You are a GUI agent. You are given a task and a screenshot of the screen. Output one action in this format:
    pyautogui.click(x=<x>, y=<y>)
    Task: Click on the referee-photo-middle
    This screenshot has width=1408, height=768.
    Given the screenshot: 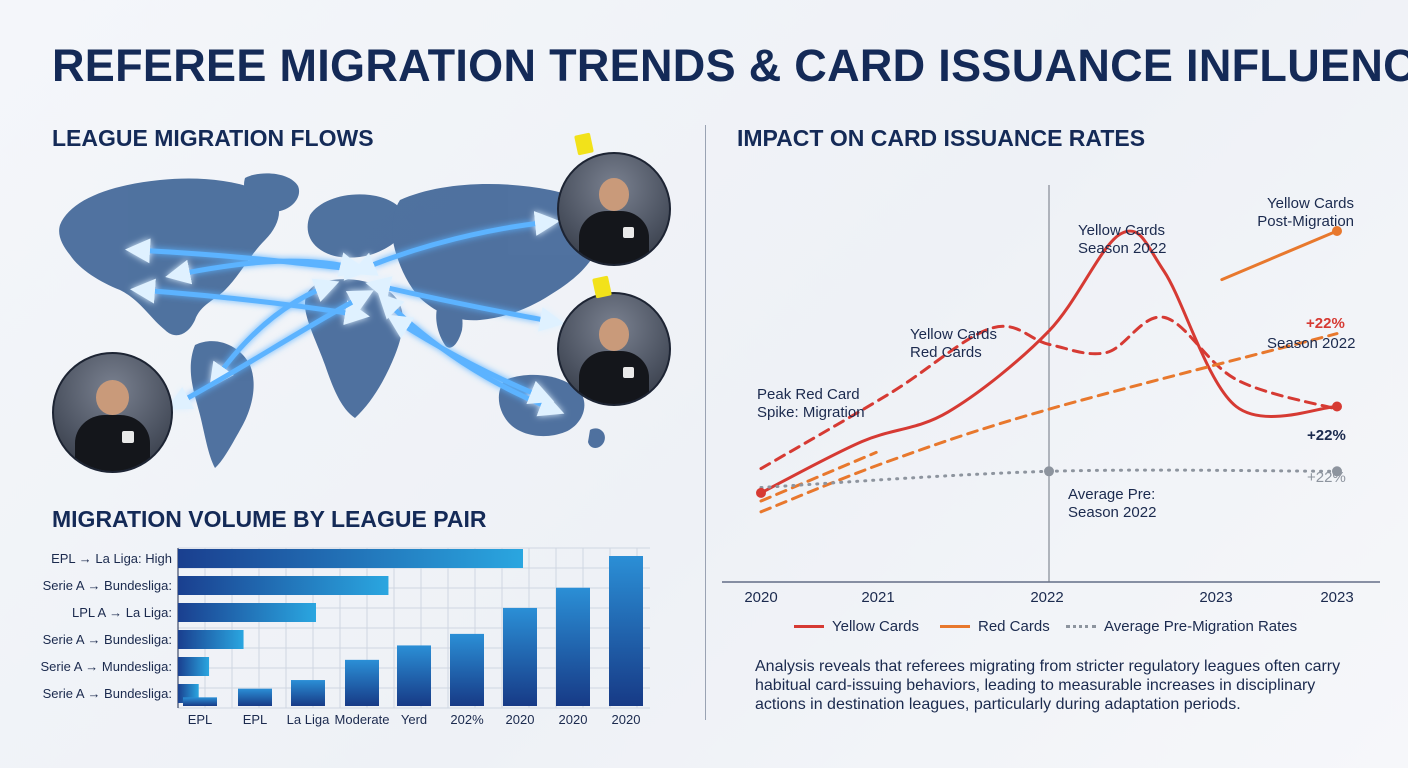 What is the action you would take?
    pyautogui.click(x=614, y=349)
    